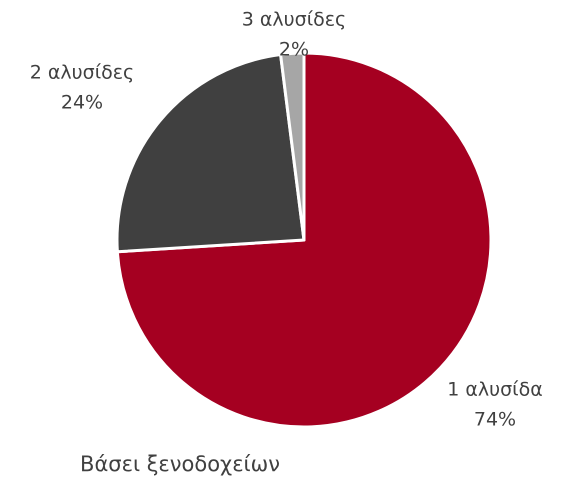  I want to click on slice-label: 1 αλυσίδα, so click(495, 390).